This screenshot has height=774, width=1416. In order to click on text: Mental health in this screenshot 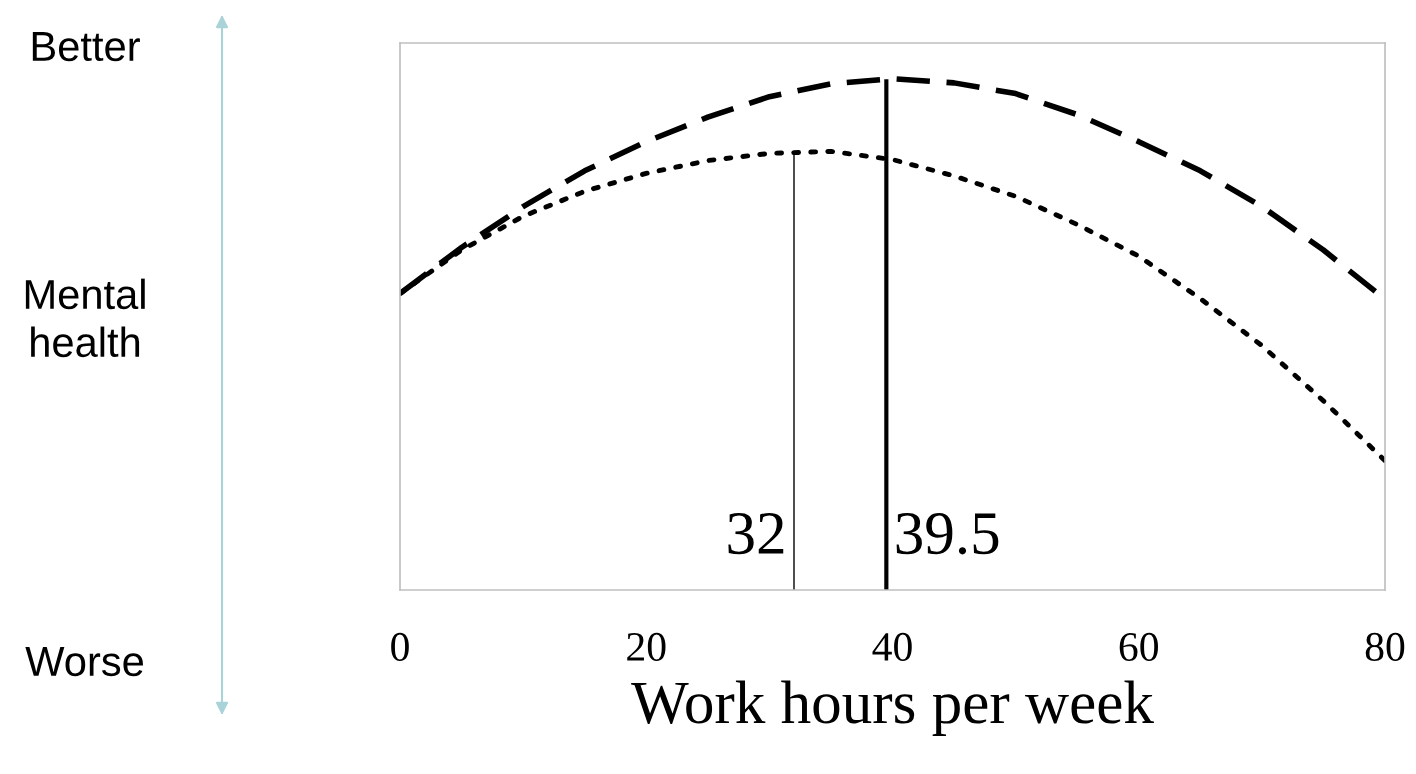, I will do `click(85, 318)`.